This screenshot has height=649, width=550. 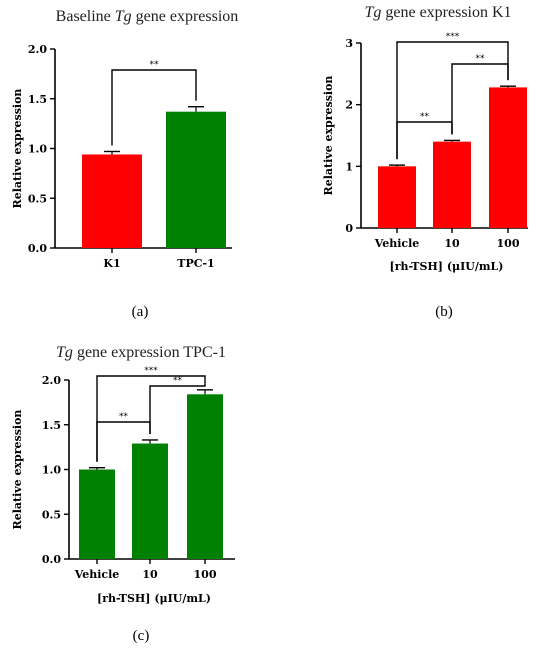 I want to click on panel-label: (b), so click(x=444, y=312).